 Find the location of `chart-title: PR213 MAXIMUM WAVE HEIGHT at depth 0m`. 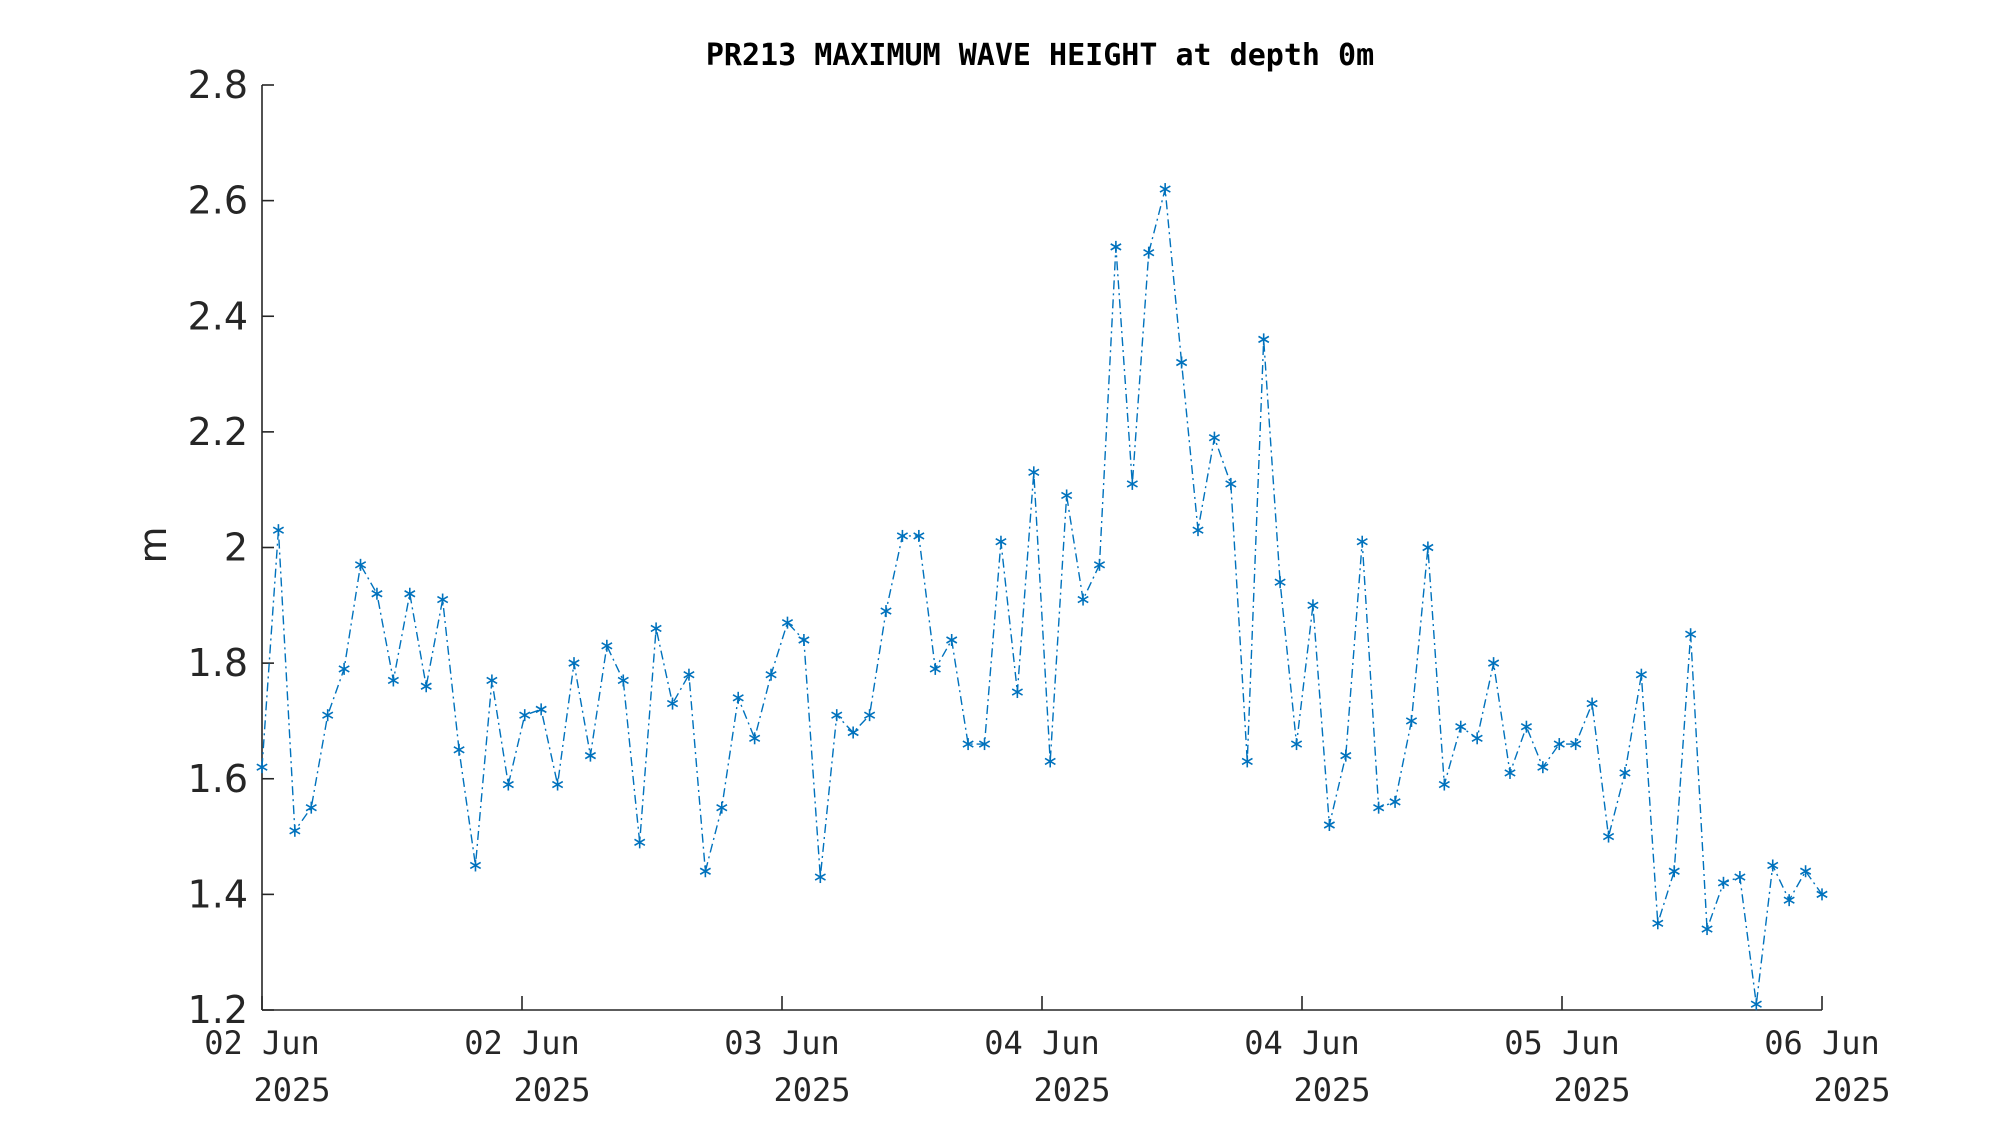

chart-title: PR213 MAXIMUM WAVE HEIGHT at depth 0m is located at coordinates (1040, 55).